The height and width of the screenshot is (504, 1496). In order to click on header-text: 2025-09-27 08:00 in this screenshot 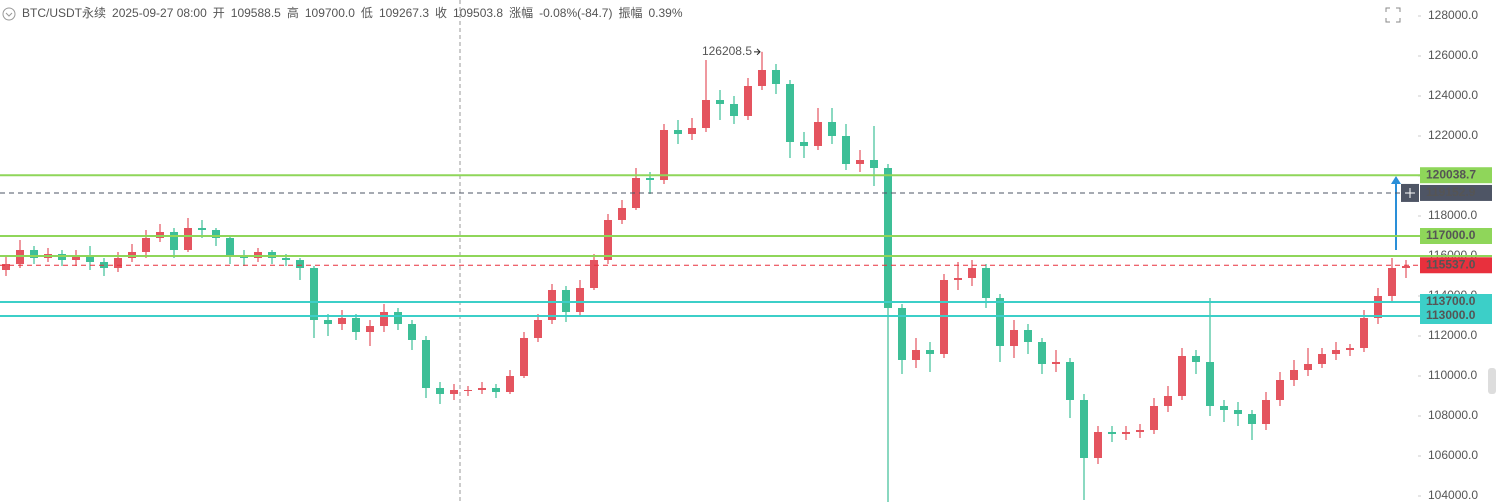, I will do `click(159, 13)`.